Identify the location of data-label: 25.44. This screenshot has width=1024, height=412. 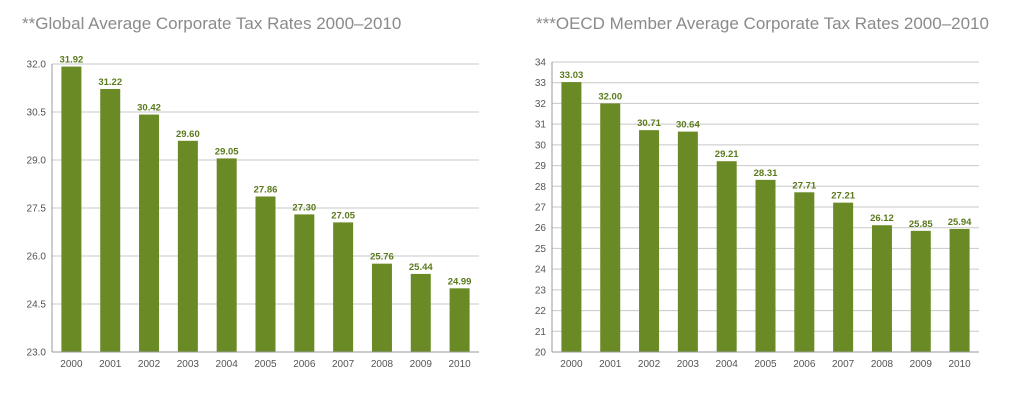
(421, 267).